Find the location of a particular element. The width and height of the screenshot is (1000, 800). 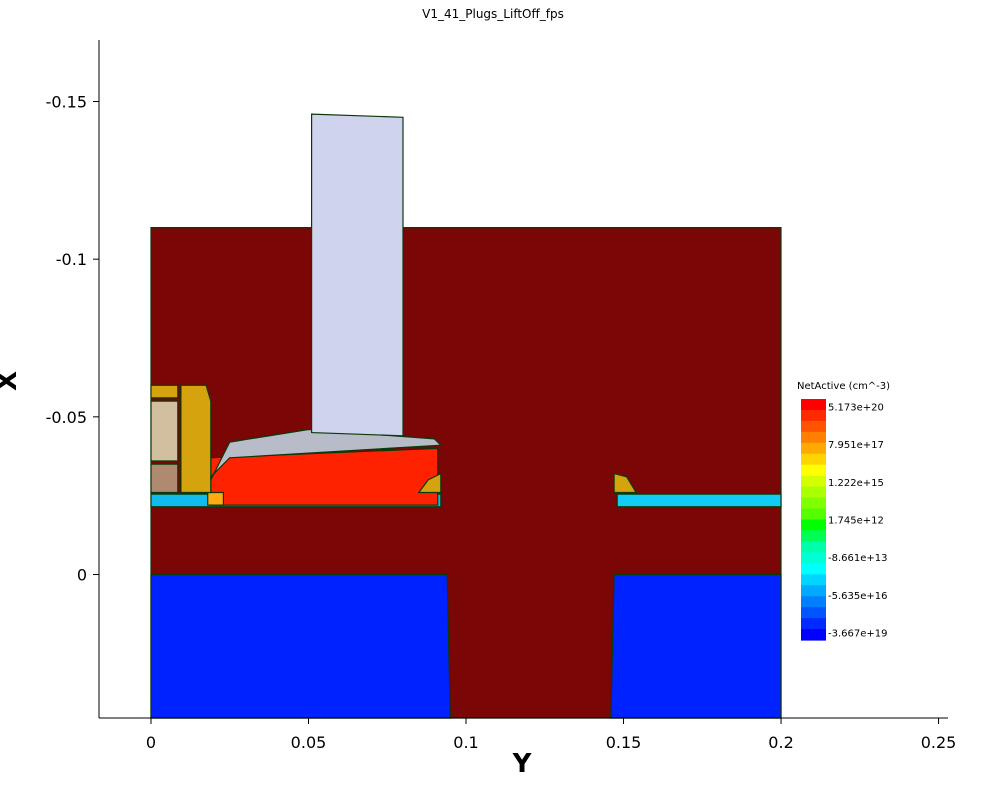

colorbar-label: -8.661e+13 is located at coordinates (858, 558).